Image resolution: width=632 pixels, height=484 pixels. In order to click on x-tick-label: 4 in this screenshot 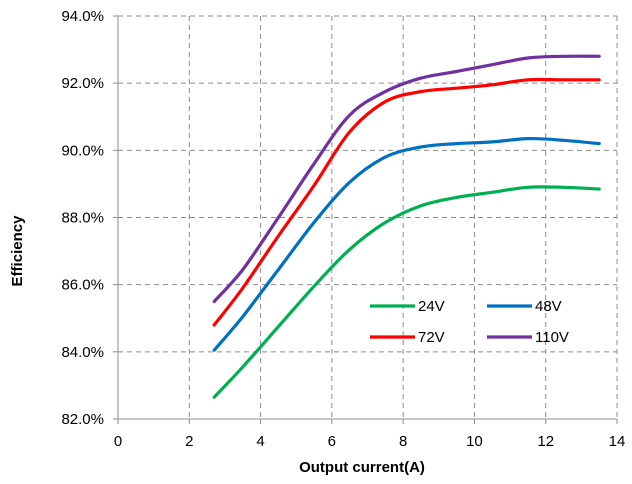, I will do `click(260, 441)`.